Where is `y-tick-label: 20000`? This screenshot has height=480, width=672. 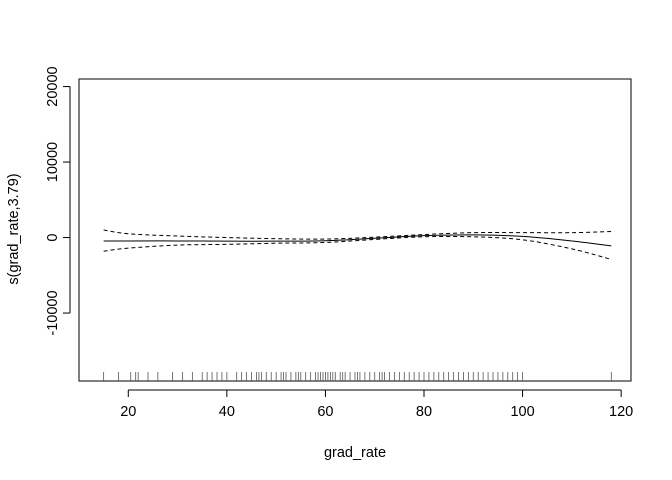 y-tick-label: 20000 is located at coordinates (53, 86).